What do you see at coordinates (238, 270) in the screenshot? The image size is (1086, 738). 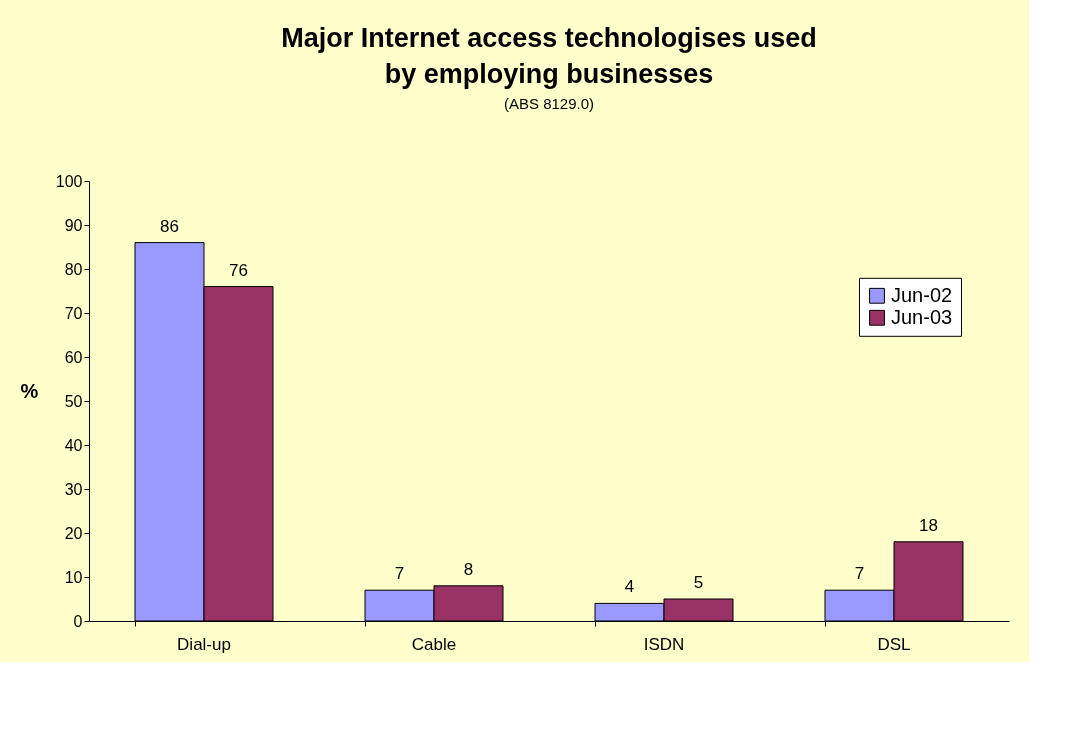 I see `data-label: 76` at bounding box center [238, 270].